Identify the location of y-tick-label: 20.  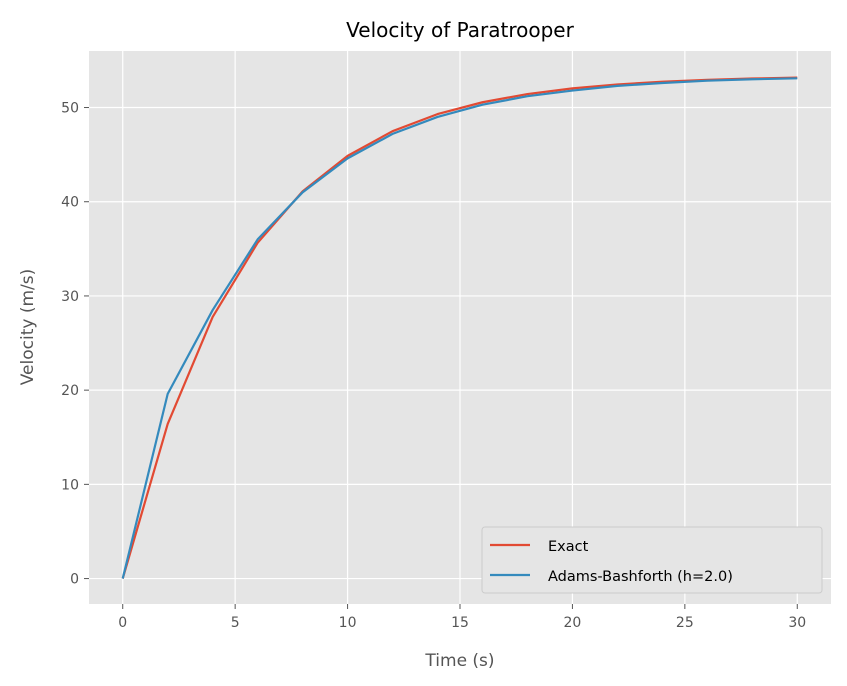
(70, 391).